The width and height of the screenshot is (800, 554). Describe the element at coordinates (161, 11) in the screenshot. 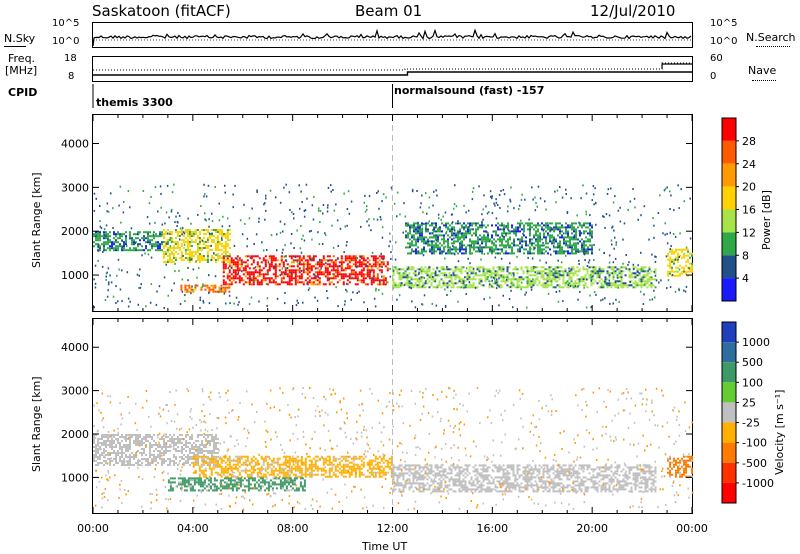

I see `station-title: Saskatoon (fitACF)` at that location.